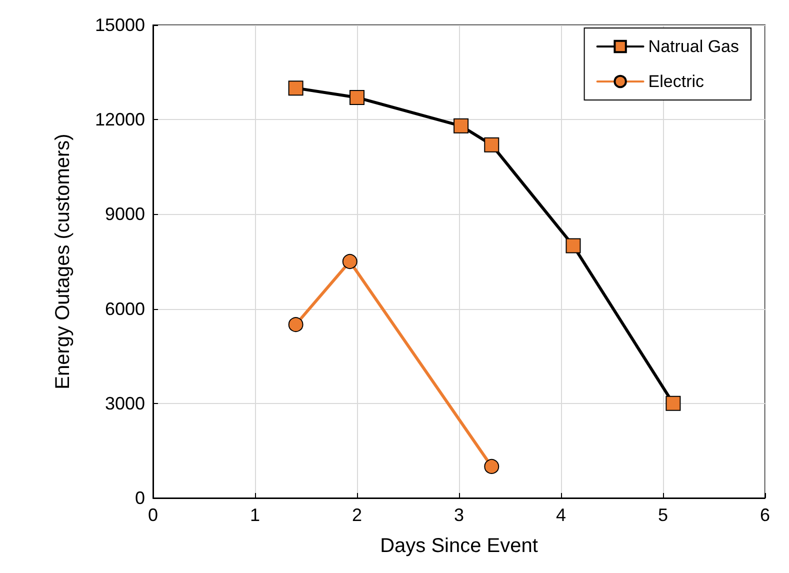 The image size is (789, 573). What do you see at coordinates (357, 515) in the screenshot?
I see `x-tick-label: 2` at bounding box center [357, 515].